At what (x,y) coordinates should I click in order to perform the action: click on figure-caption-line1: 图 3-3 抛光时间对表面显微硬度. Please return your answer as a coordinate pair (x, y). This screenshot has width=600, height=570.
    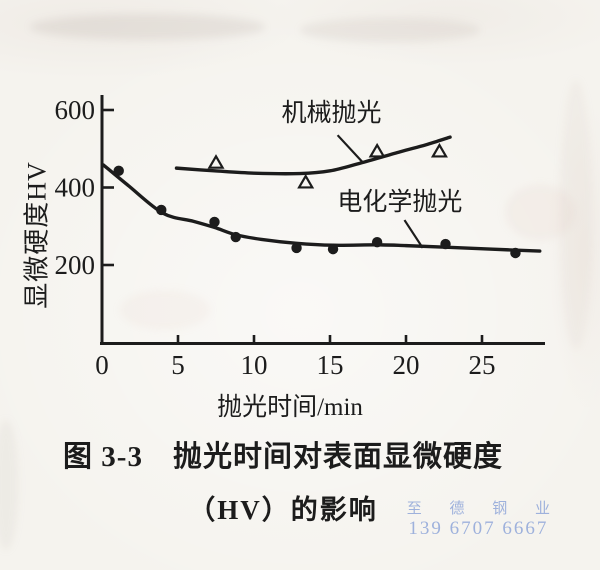
    Looking at the image, I should click on (283, 457).